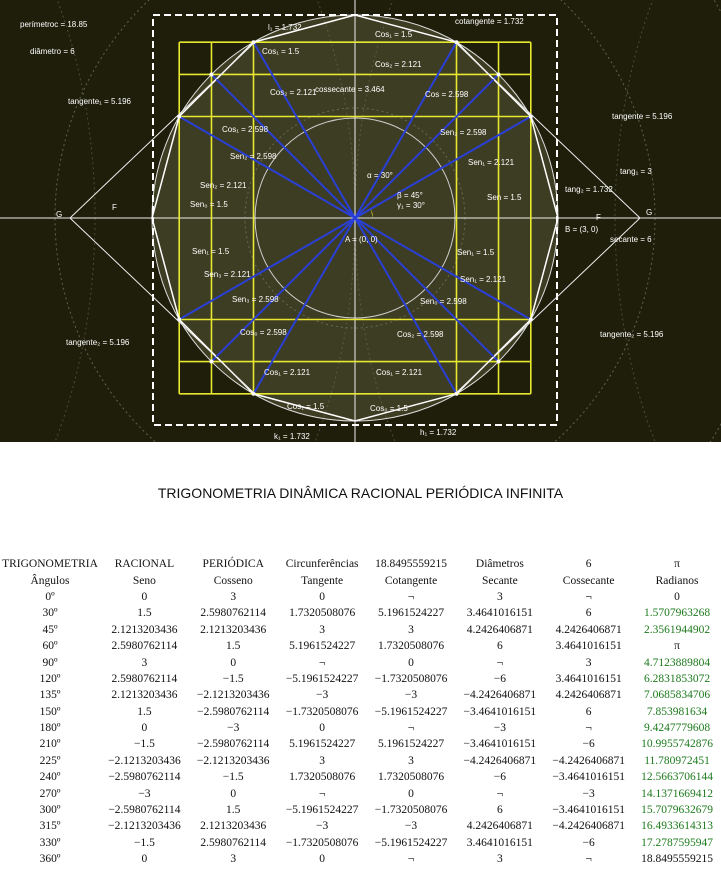 The height and width of the screenshot is (887, 721). I want to click on diagram-label: perímetroc = 18.85, so click(54, 24).